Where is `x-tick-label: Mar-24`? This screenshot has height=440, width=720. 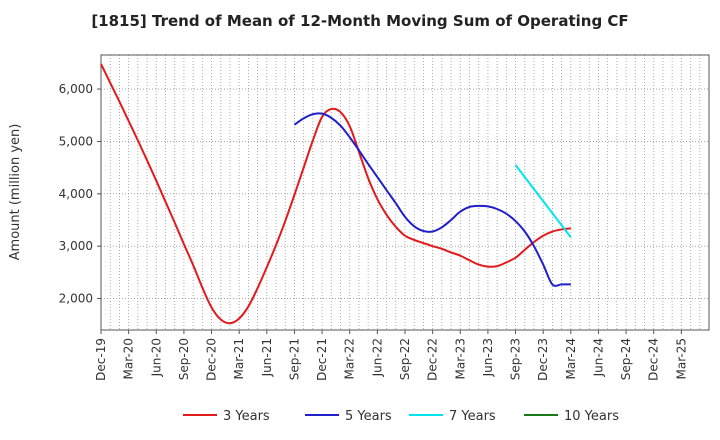 x-tick-label: Mar-24 is located at coordinates (571, 358).